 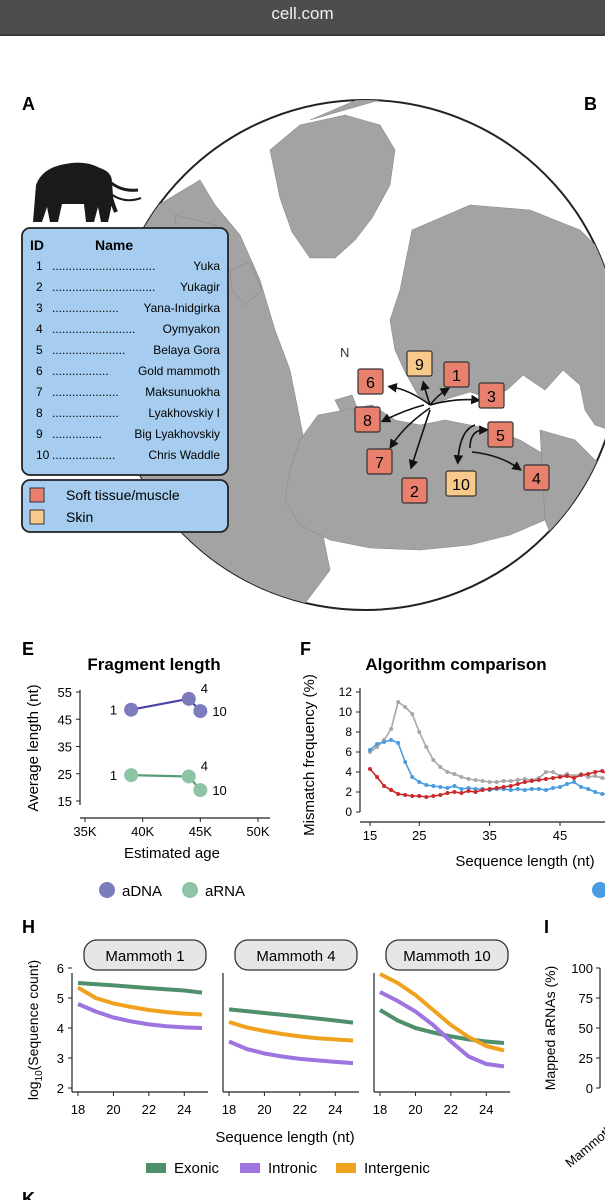 I want to click on chart-e-legend: aDNA aRNA, so click(x=172, y=891).